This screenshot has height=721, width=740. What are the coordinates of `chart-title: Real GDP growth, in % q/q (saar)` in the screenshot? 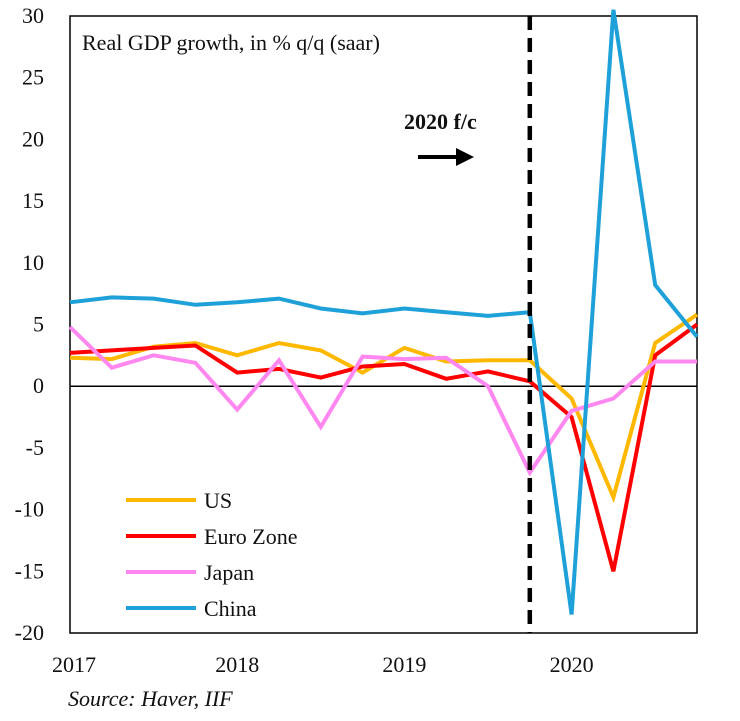 It's located at (231, 42).